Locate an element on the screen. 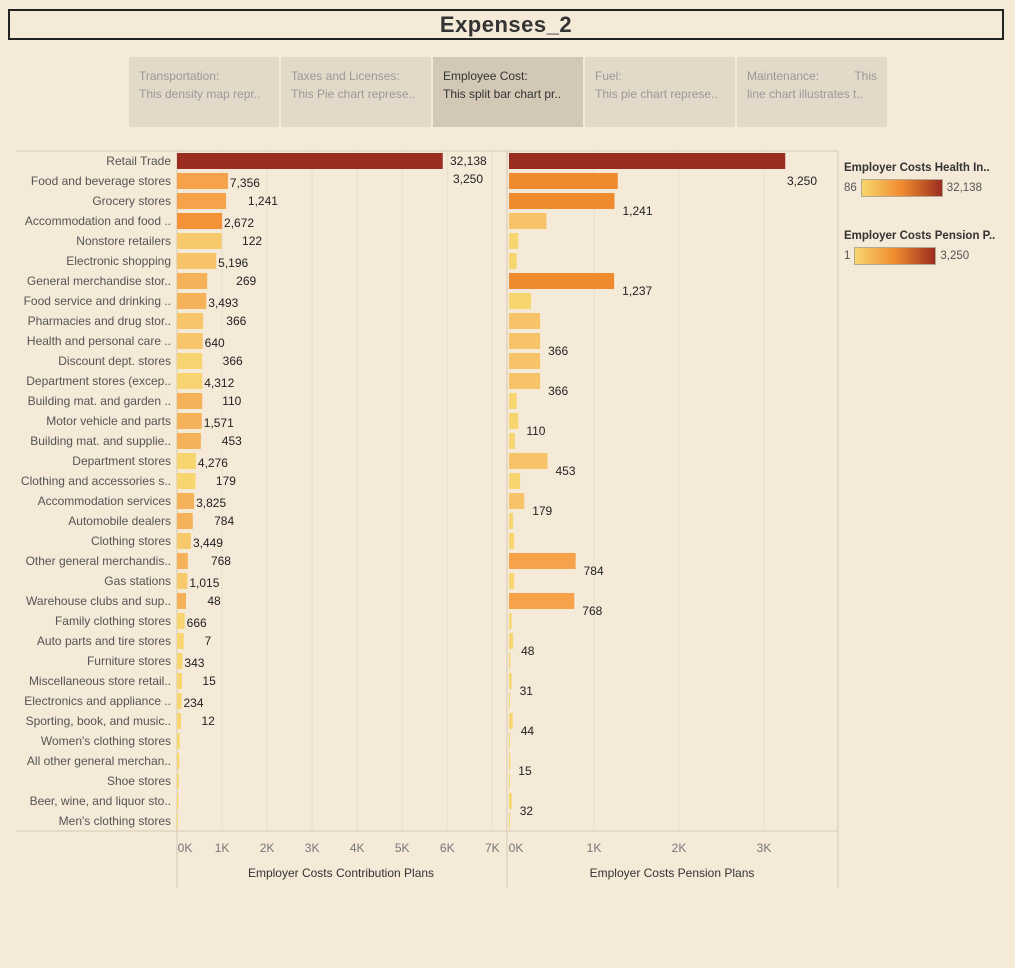 The height and width of the screenshot is (968, 1015). tab-transportation: Transportation: This density map repr.. is located at coordinates (204, 92).